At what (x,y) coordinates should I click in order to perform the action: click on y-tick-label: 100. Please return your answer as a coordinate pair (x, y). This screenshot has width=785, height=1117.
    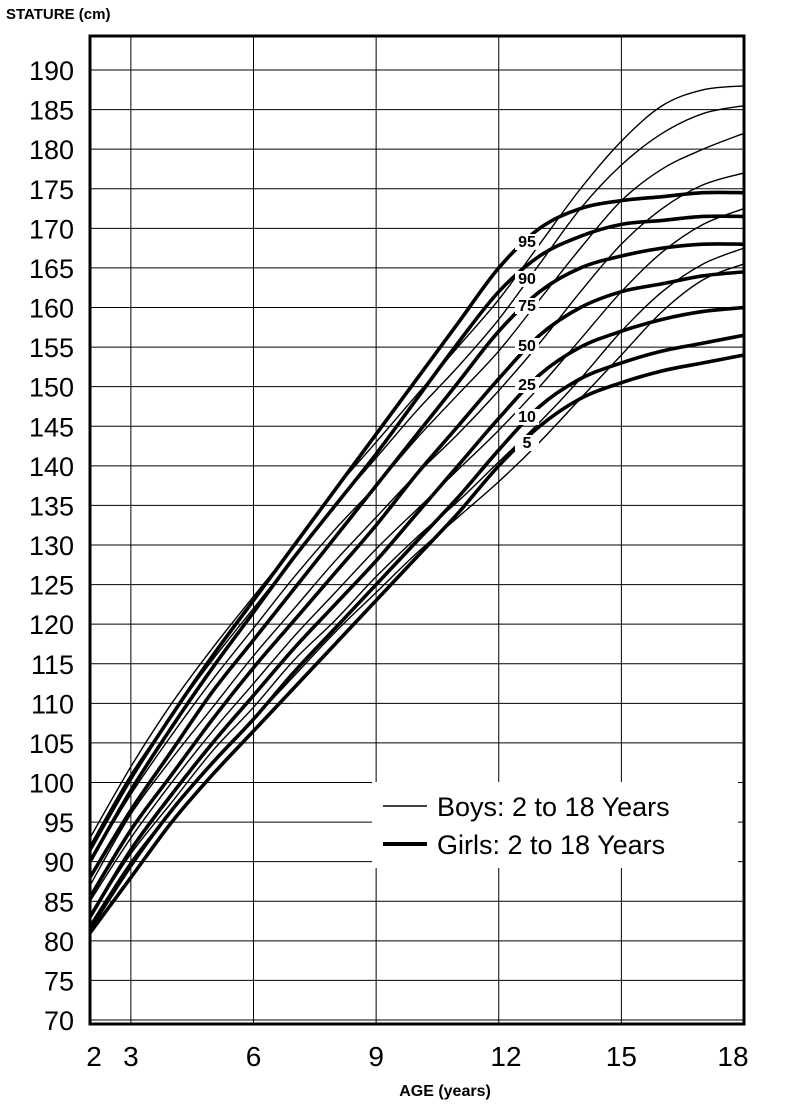
    Looking at the image, I should click on (51, 784).